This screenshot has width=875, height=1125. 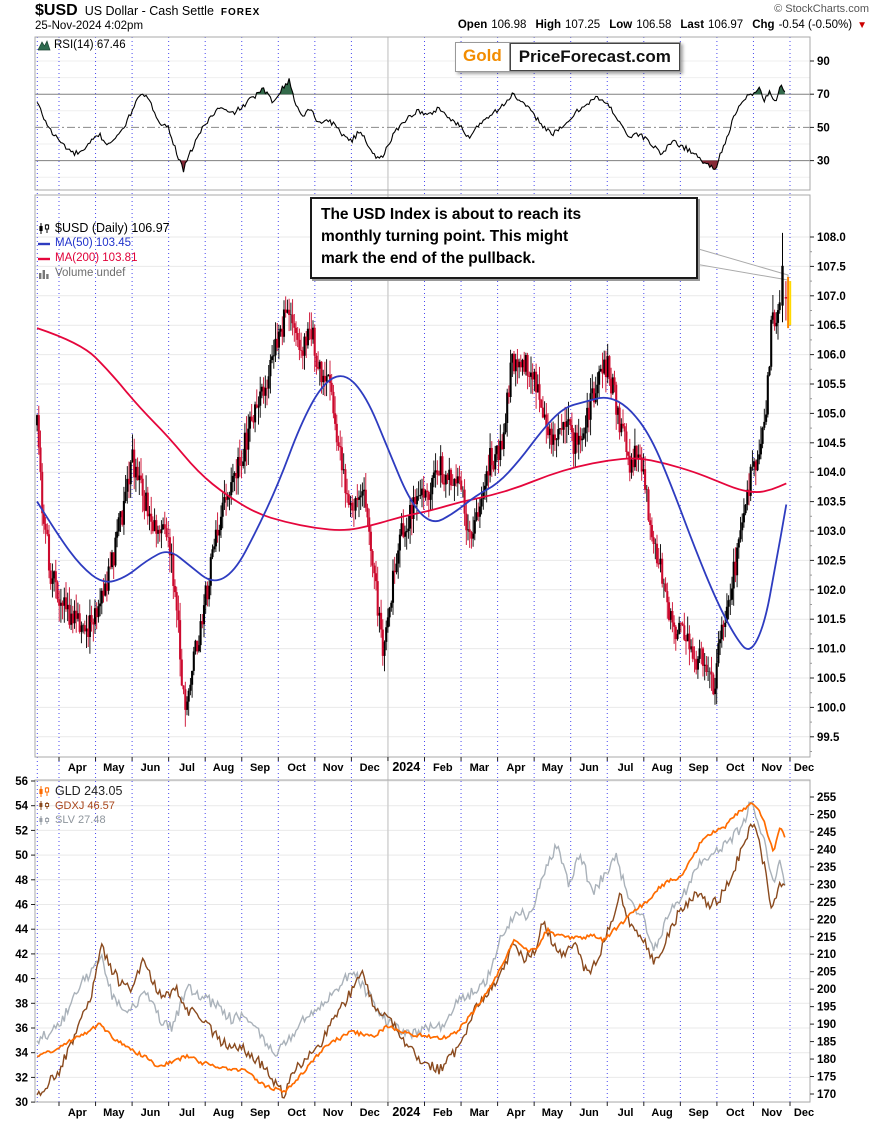 I want to click on gld-axis-tick-label: 215, so click(x=827, y=938).